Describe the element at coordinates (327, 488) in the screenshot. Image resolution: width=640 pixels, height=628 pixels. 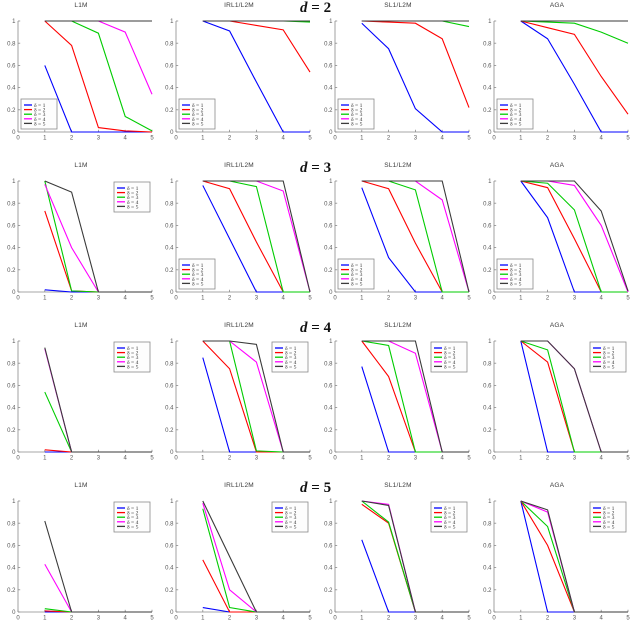
I see `row-label-value: 5` at that location.